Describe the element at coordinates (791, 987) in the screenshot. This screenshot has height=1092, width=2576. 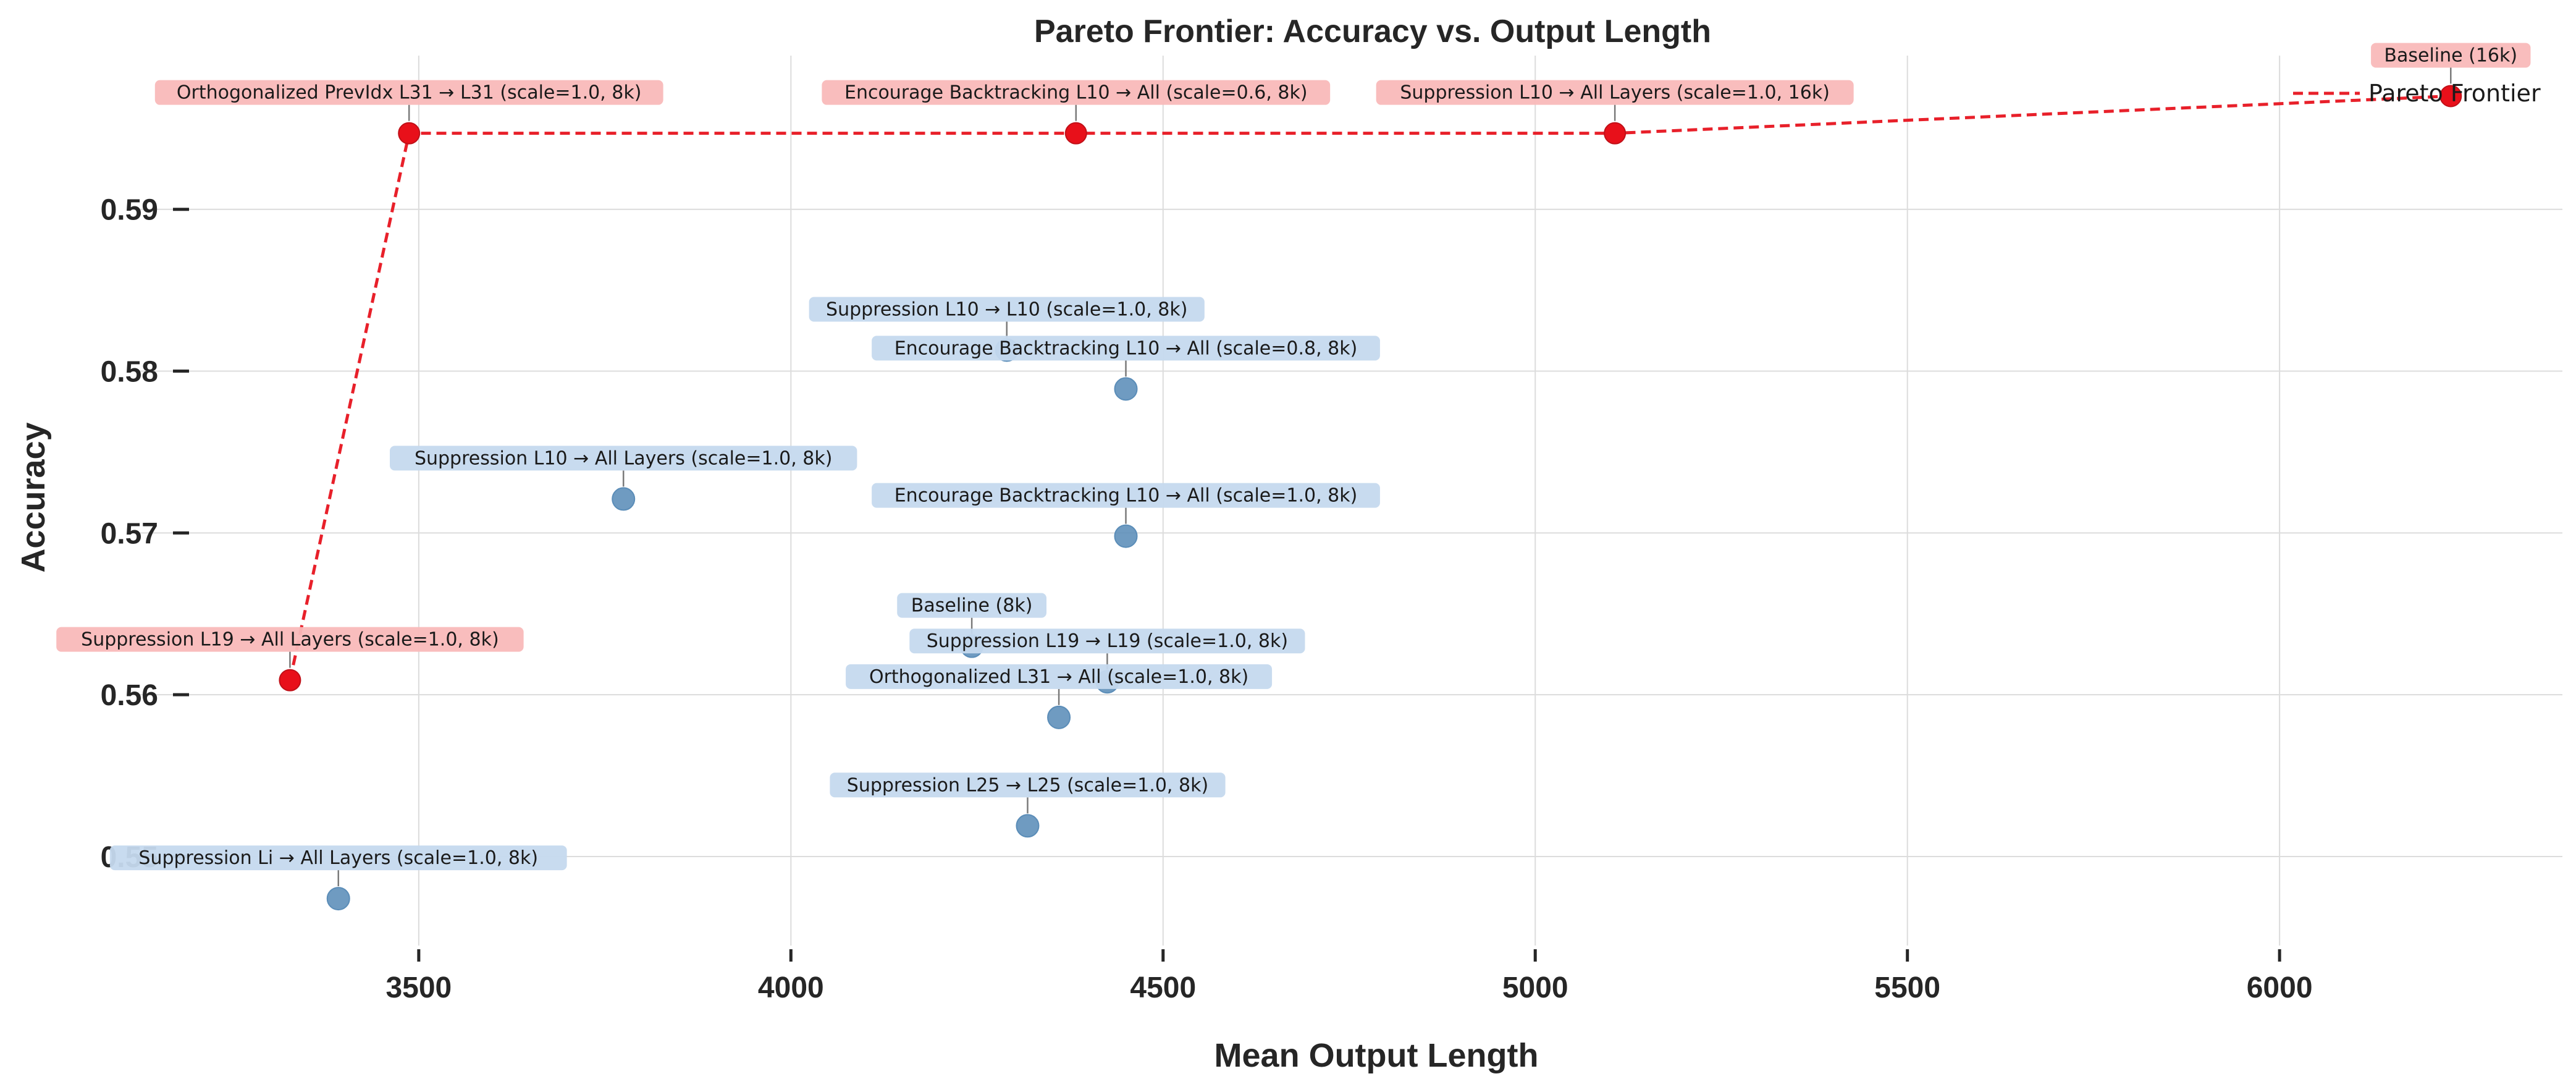
I see `x-tick-label-4000: 4000` at that location.